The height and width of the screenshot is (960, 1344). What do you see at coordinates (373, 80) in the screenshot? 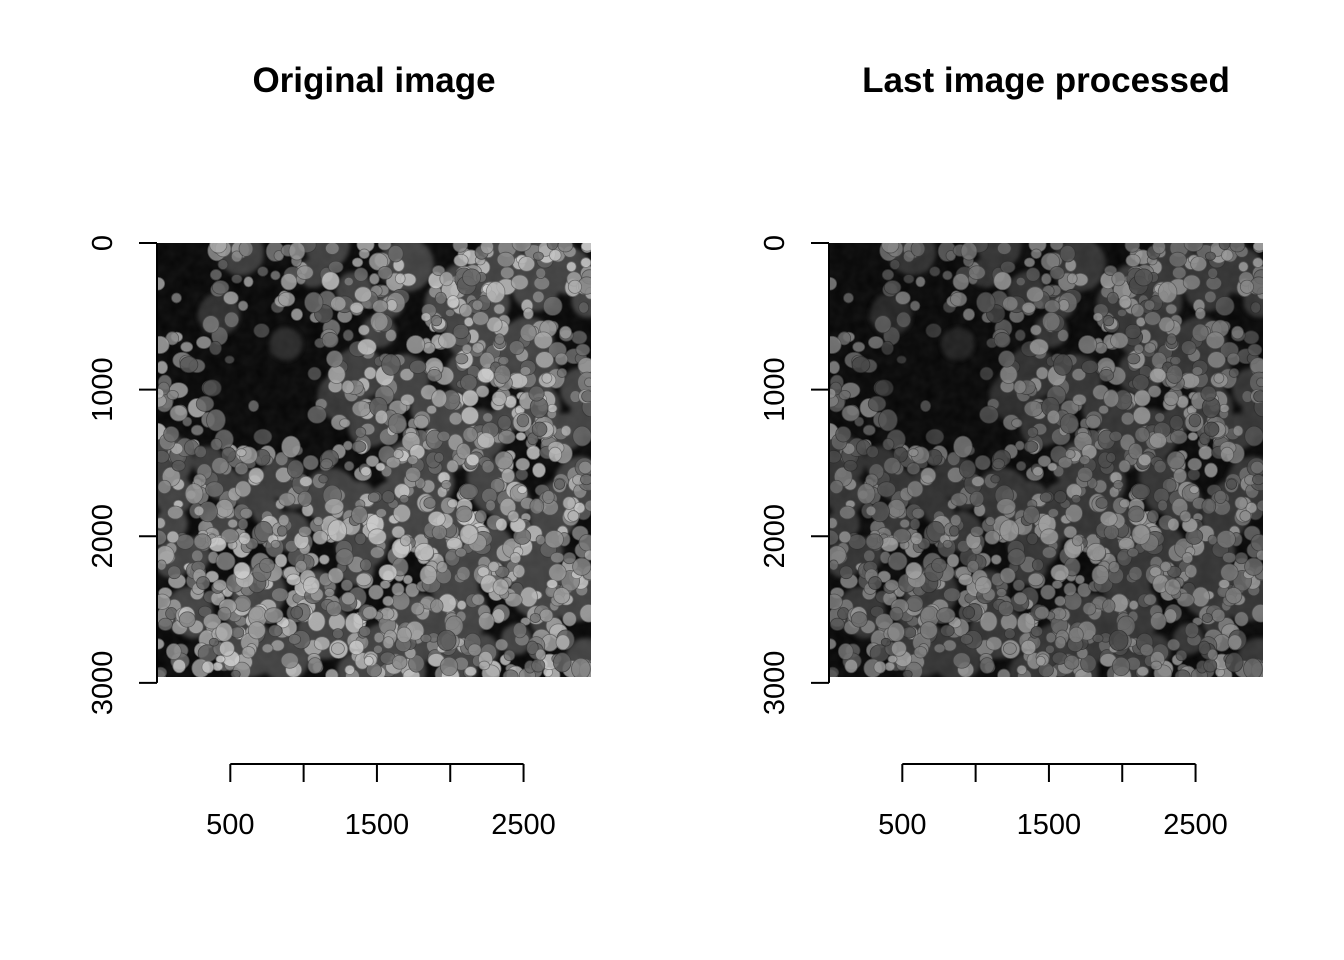
I see `panel-title-original: Original image` at bounding box center [373, 80].